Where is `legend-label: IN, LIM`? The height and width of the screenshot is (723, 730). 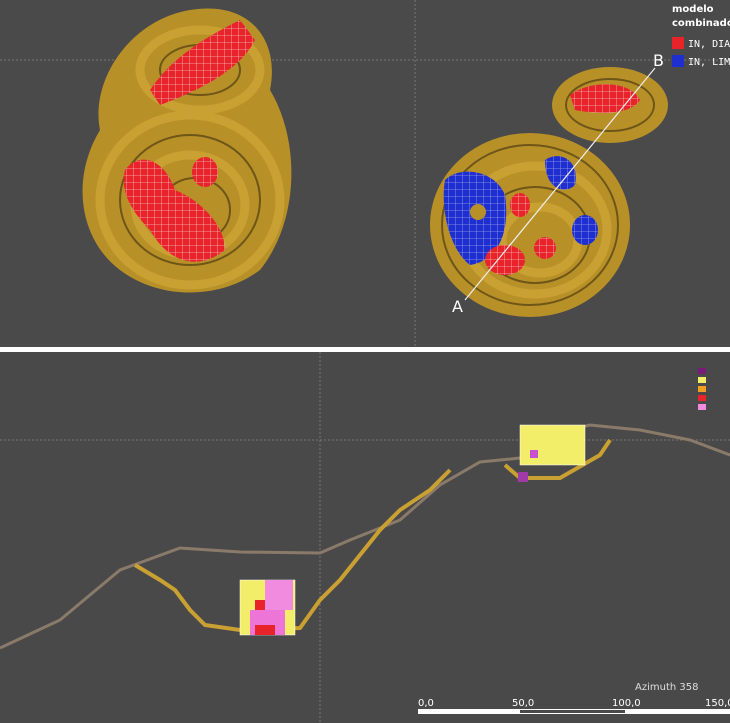 legend-label: IN, LIM is located at coordinates (709, 62).